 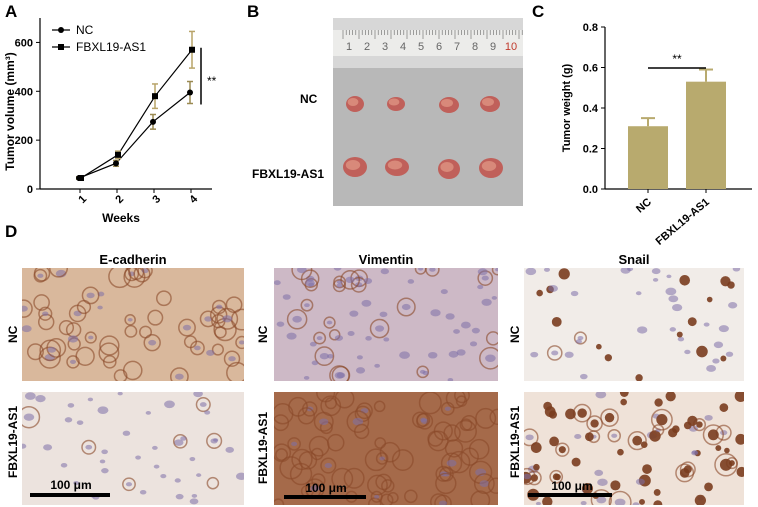 What do you see at coordinates (121, 218) in the screenshot?
I see `x-axis-label: Weeks` at bounding box center [121, 218].